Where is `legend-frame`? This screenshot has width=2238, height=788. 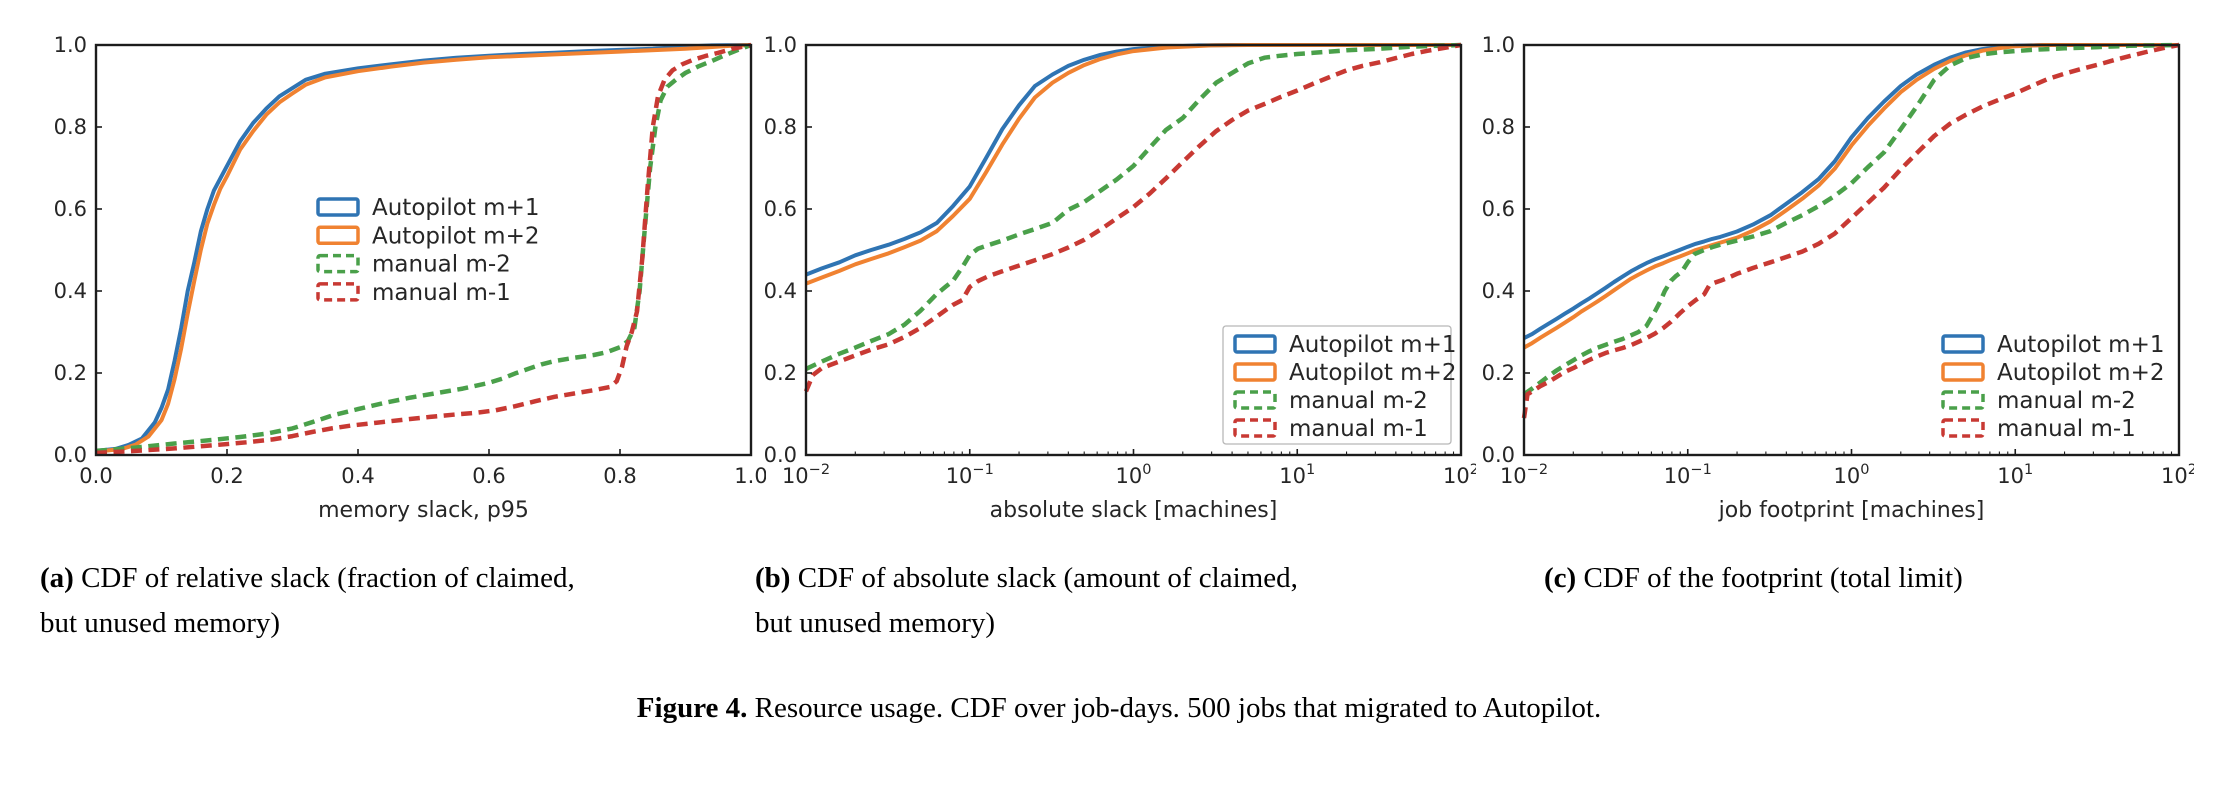
legend-frame is located at coordinates (1337, 385).